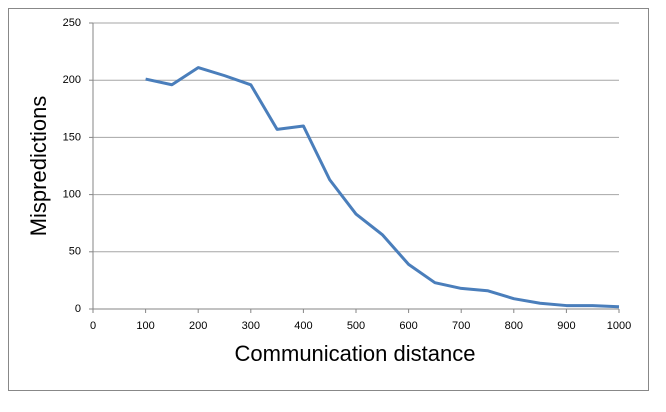 Image resolution: width=666 pixels, height=412 pixels. I want to click on x-tick-label: 100, so click(145, 326).